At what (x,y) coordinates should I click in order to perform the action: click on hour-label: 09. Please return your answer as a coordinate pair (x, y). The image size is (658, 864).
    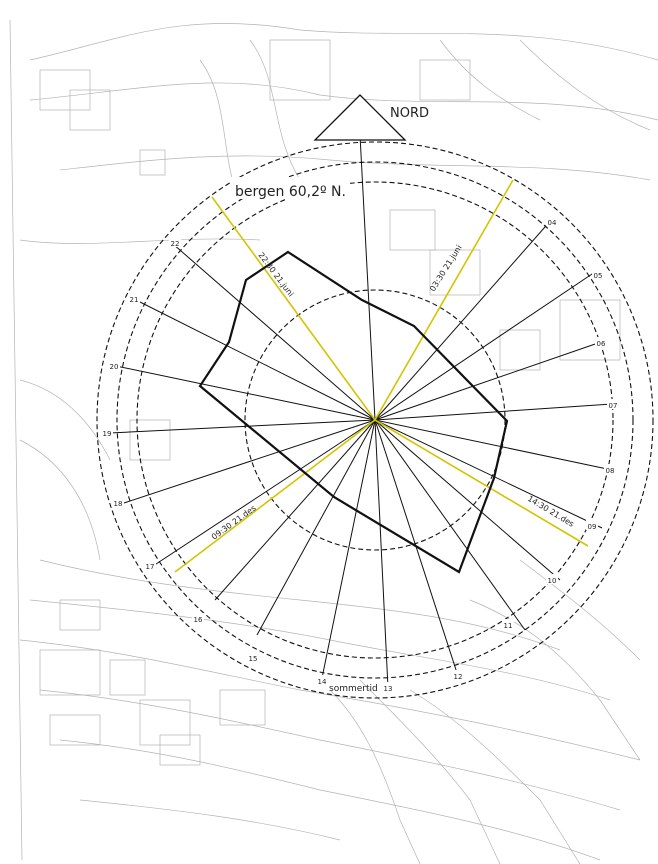
    Looking at the image, I should click on (592, 527).